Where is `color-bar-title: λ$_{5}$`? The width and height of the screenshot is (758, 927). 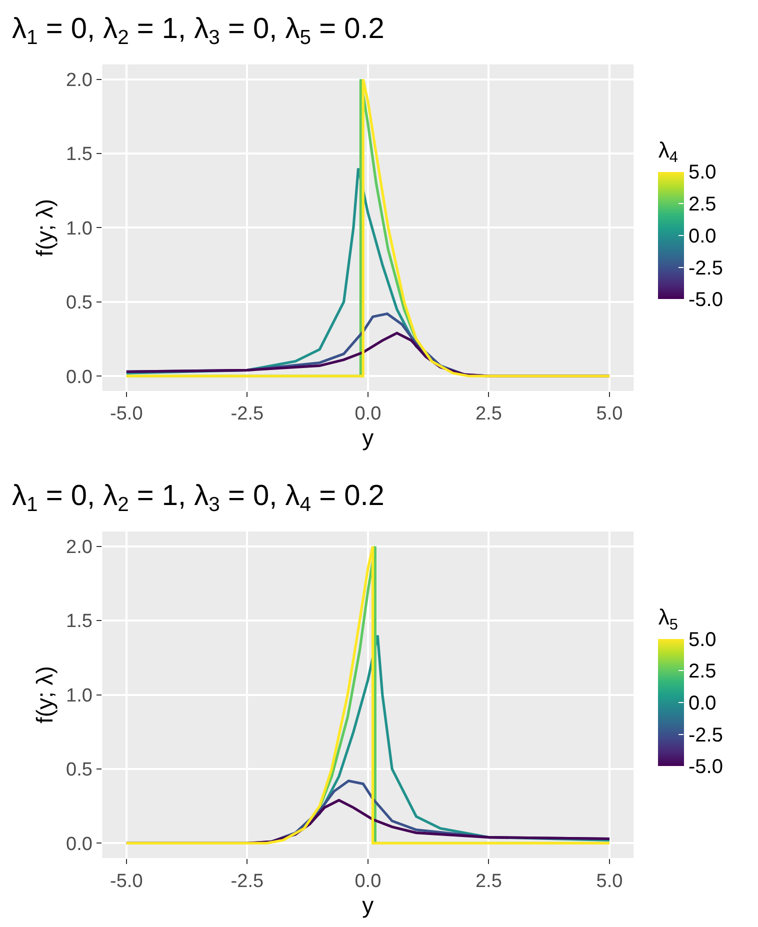
color-bar-title: λ$_{5}$ is located at coordinates (668, 619).